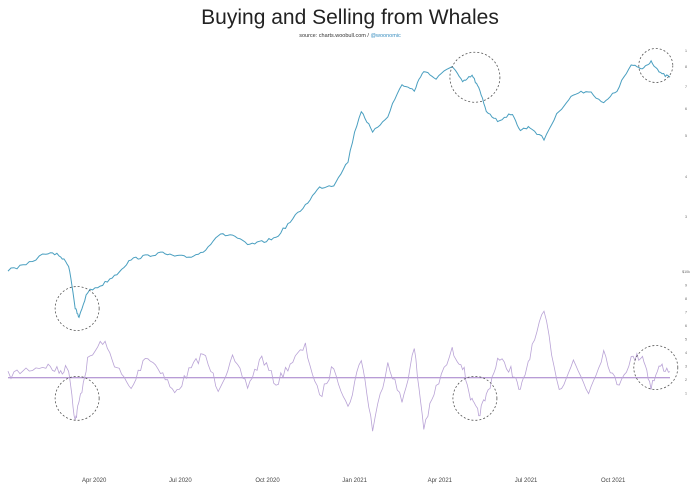 The height and width of the screenshot is (497, 700). Describe the element at coordinates (526, 481) in the screenshot. I see `x-tick-label: Jul 2021` at that location.